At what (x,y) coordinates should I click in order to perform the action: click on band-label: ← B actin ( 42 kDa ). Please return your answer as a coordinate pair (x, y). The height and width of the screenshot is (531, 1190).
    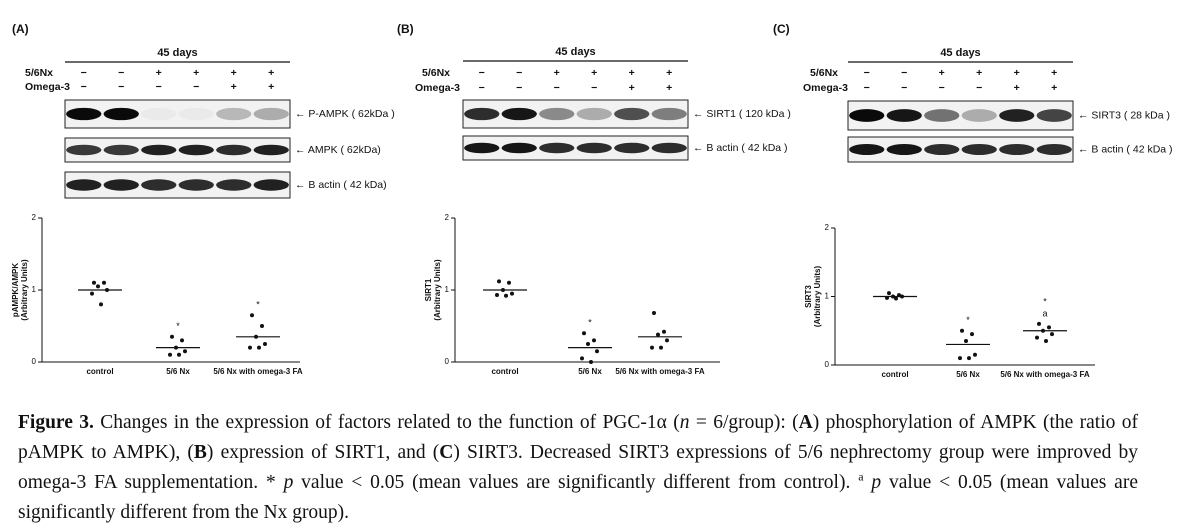
    Looking at the image, I should click on (740, 148).